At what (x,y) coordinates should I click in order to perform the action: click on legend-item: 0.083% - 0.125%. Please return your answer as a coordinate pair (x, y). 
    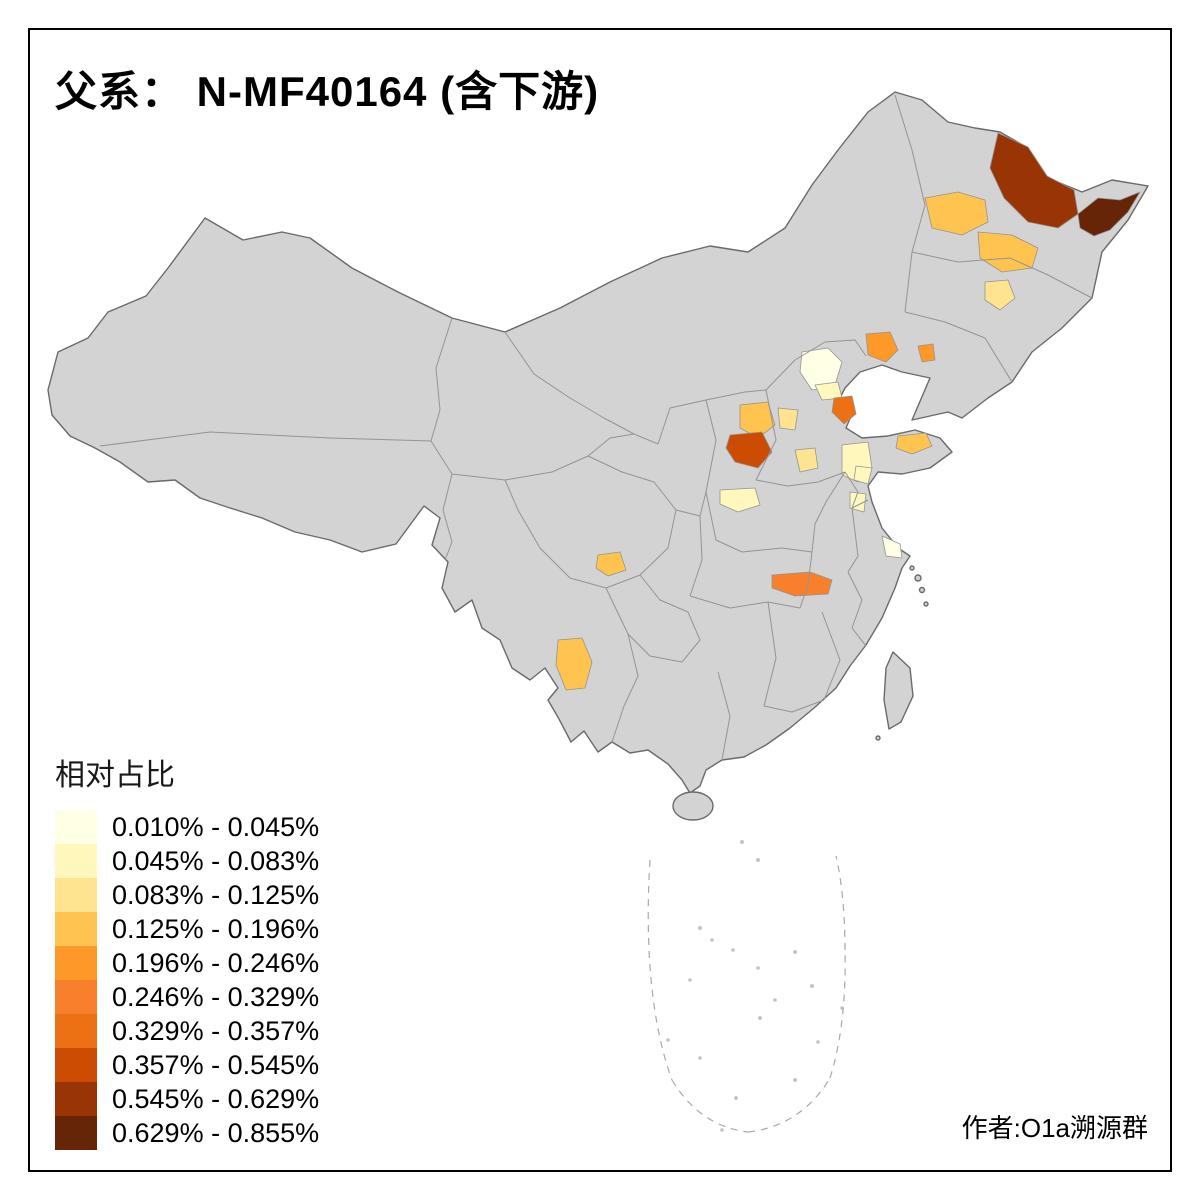
    Looking at the image, I should click on (187, 895).